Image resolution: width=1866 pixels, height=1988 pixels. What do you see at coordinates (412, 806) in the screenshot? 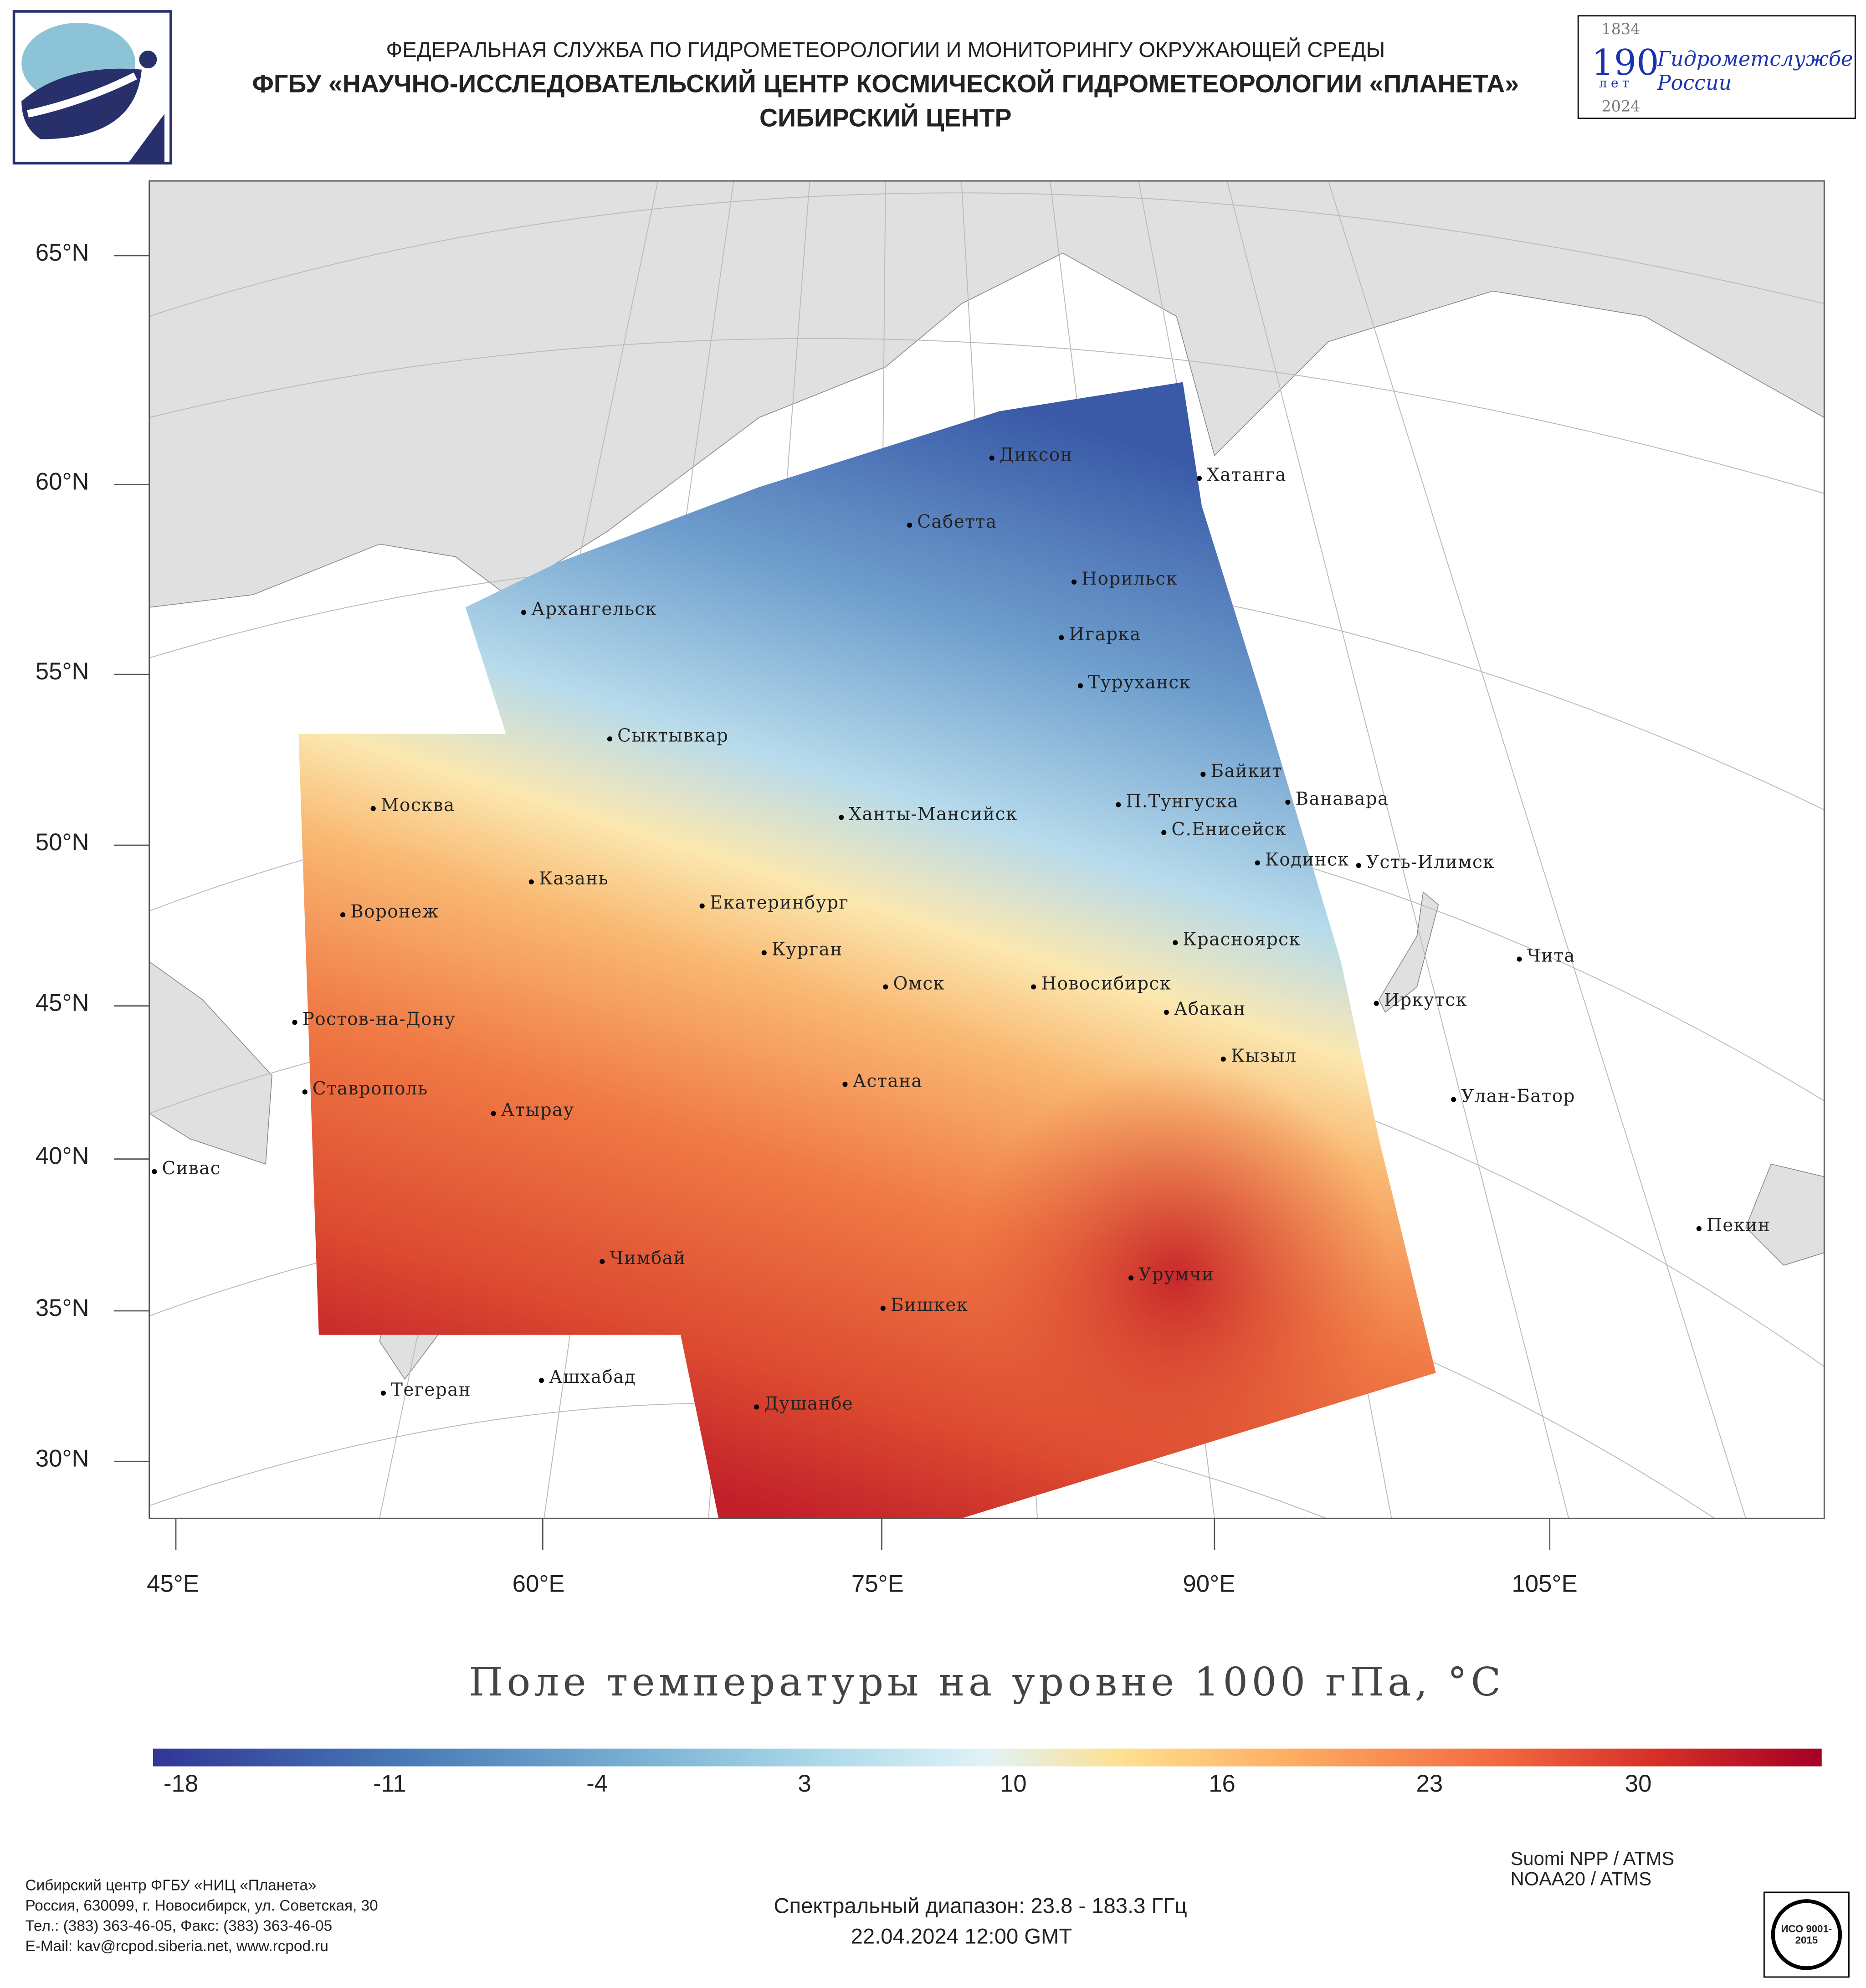
I see `city-label: Москва` at bounding box center [412, 806].